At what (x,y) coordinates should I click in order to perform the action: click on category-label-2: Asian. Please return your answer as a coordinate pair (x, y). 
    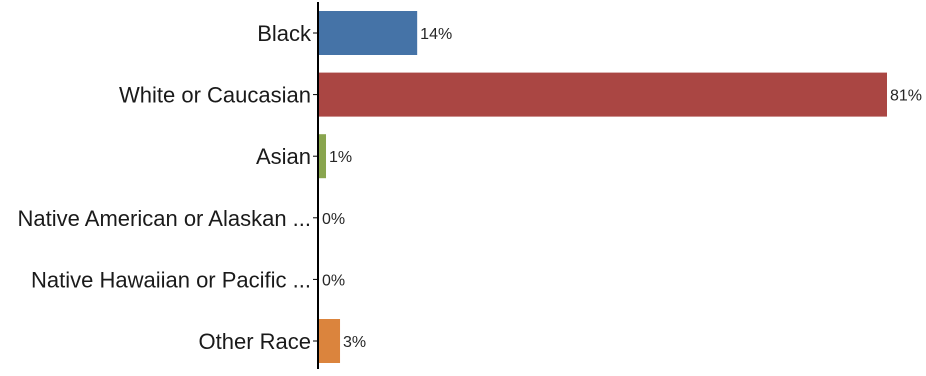
    Looking at the image, I should click on (283, 156).